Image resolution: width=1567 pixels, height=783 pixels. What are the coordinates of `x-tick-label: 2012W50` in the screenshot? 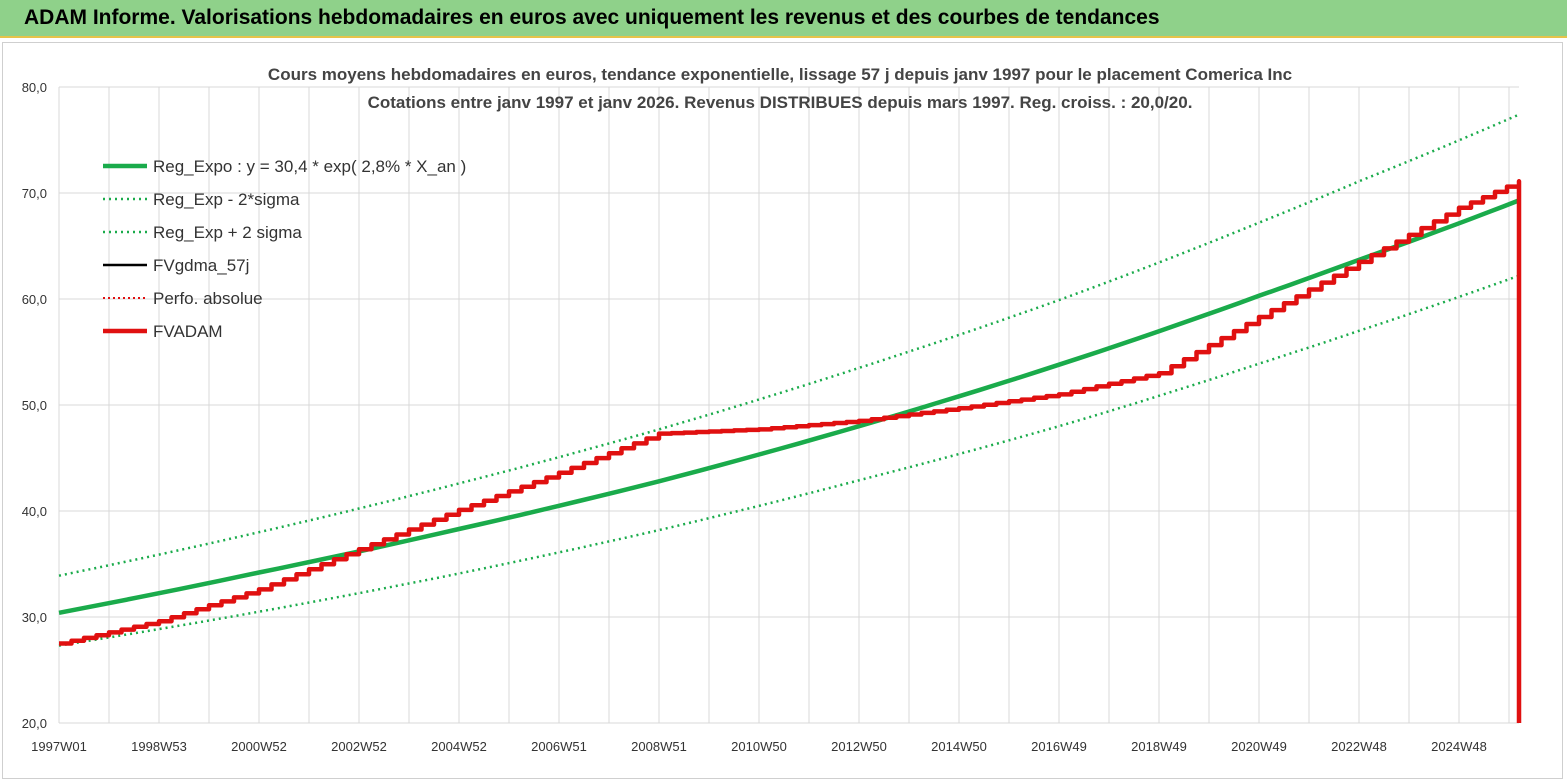 It's located at (859, 746).